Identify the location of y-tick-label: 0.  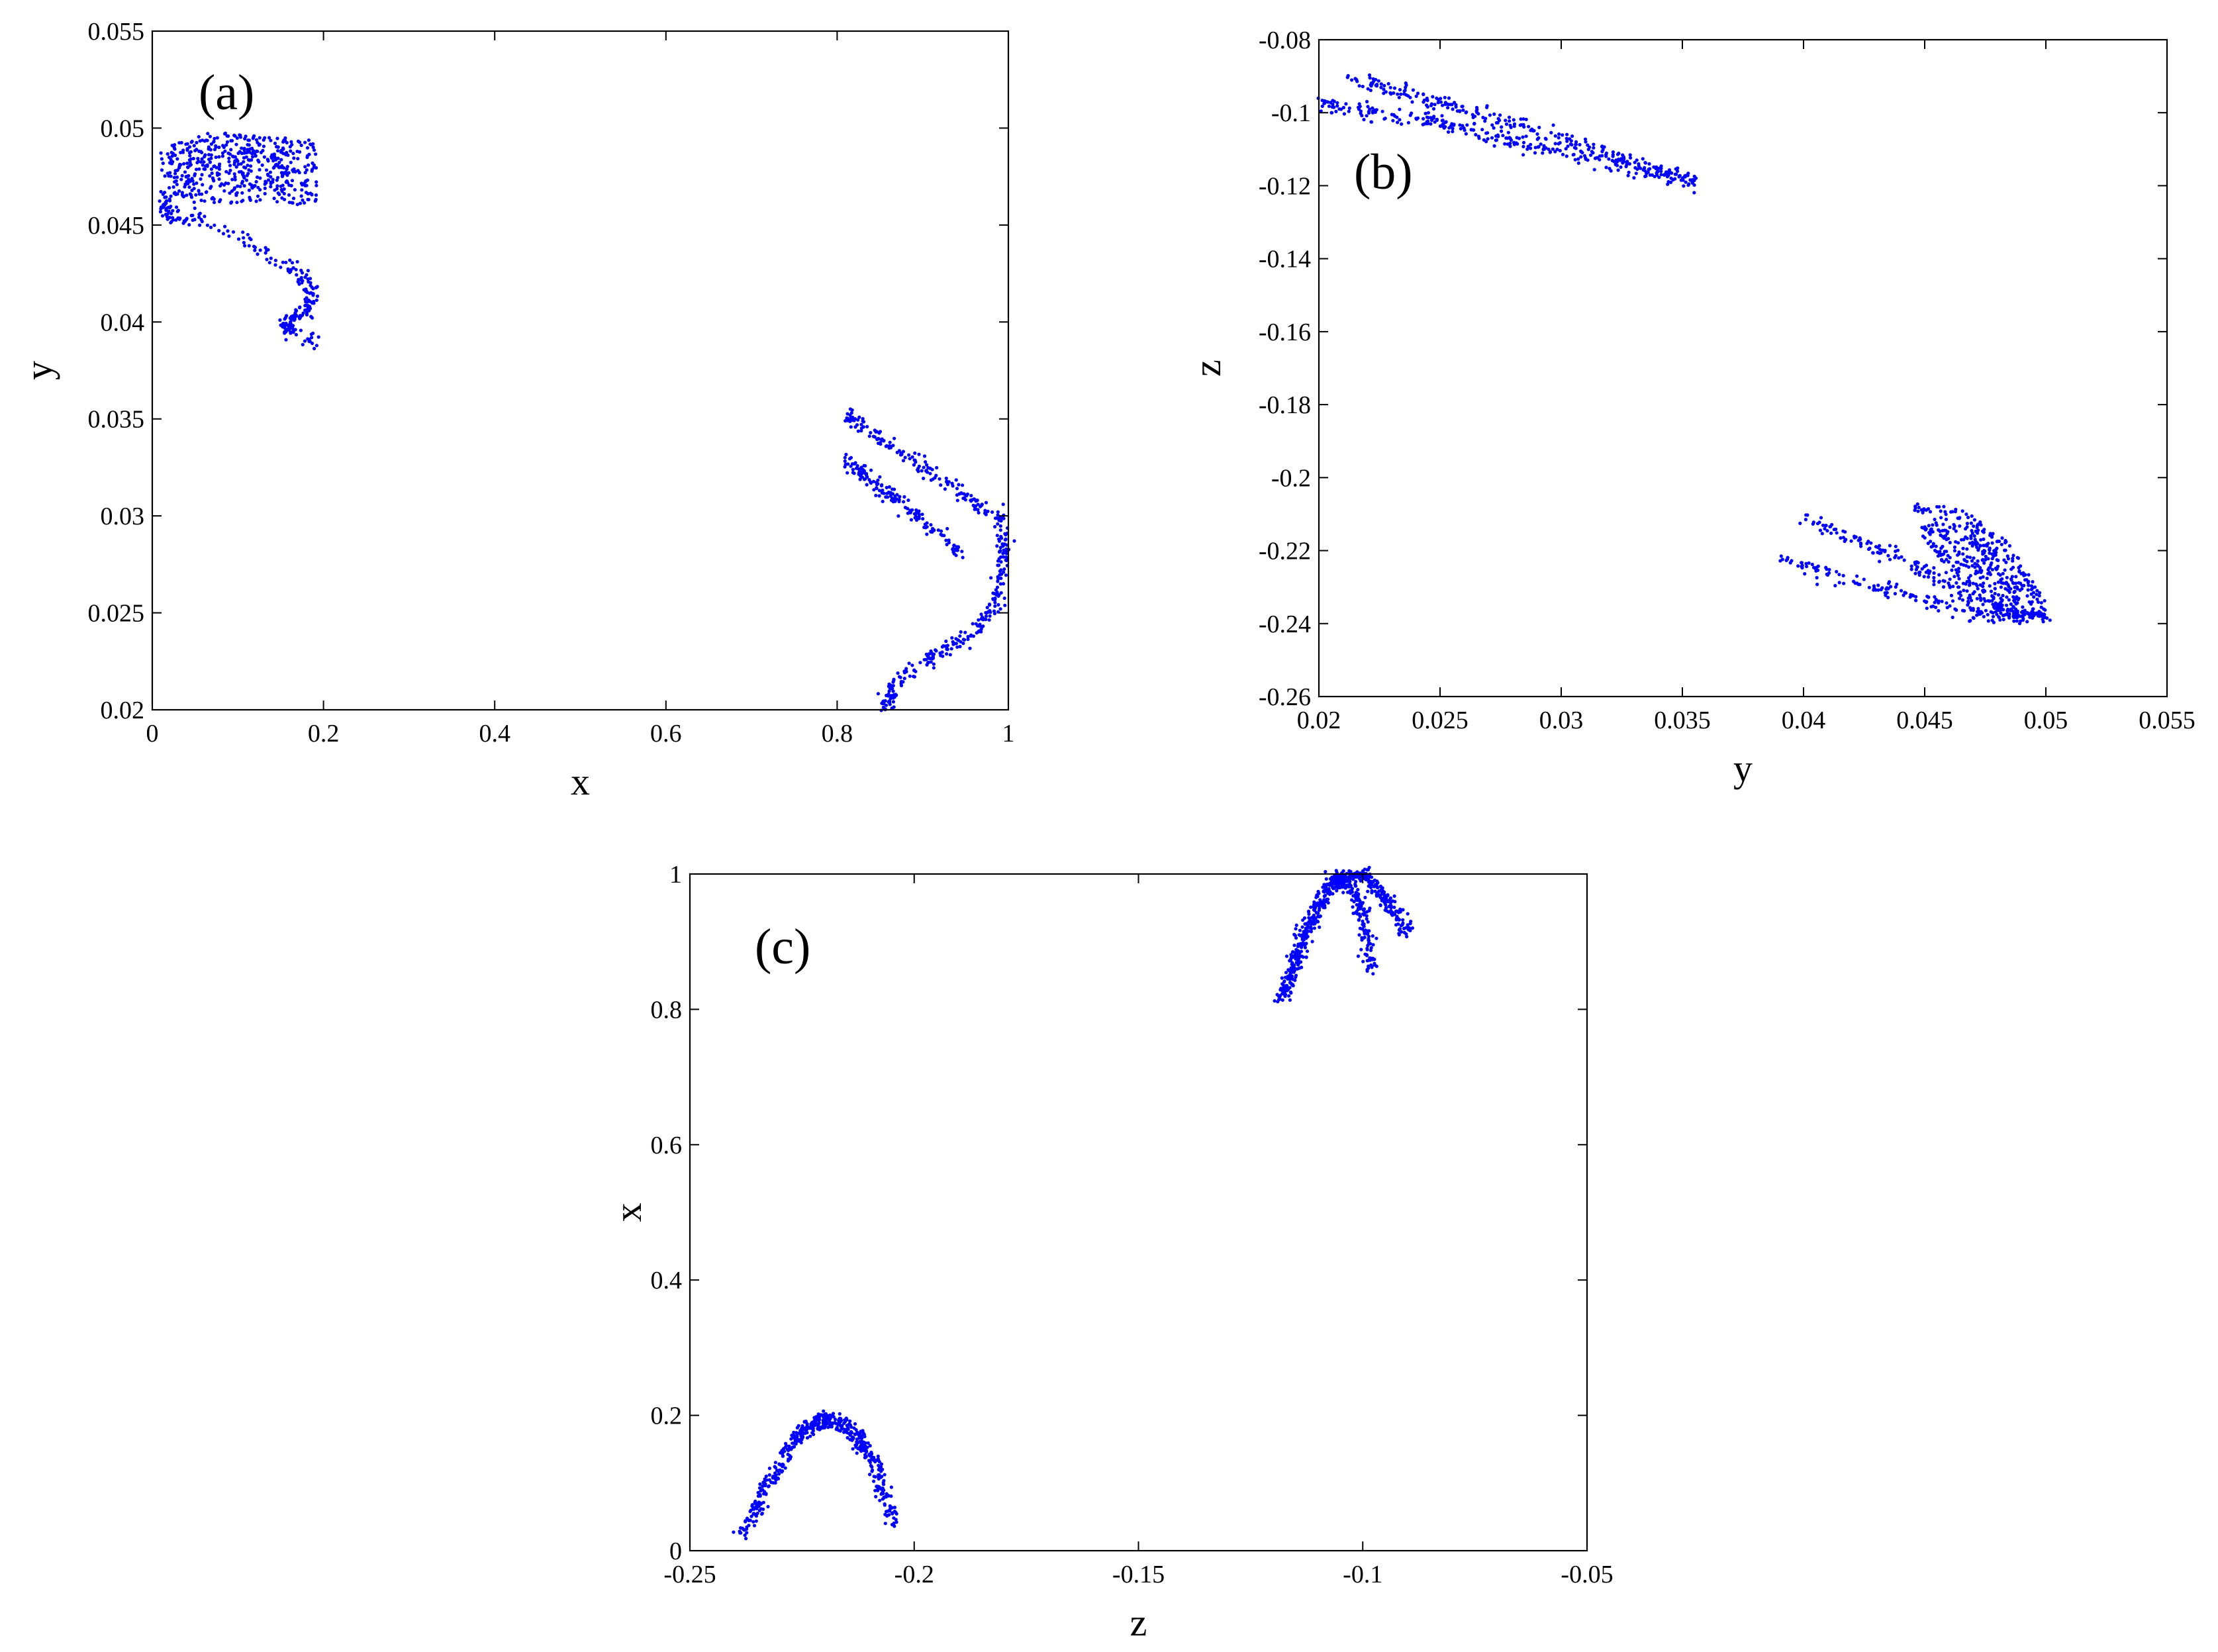
(675, 1551).